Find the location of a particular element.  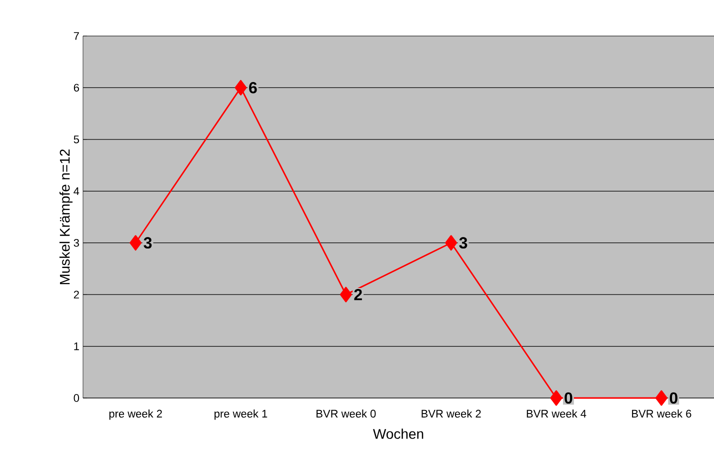

y-tick-label: 7 is located at coordinates (76, 36).